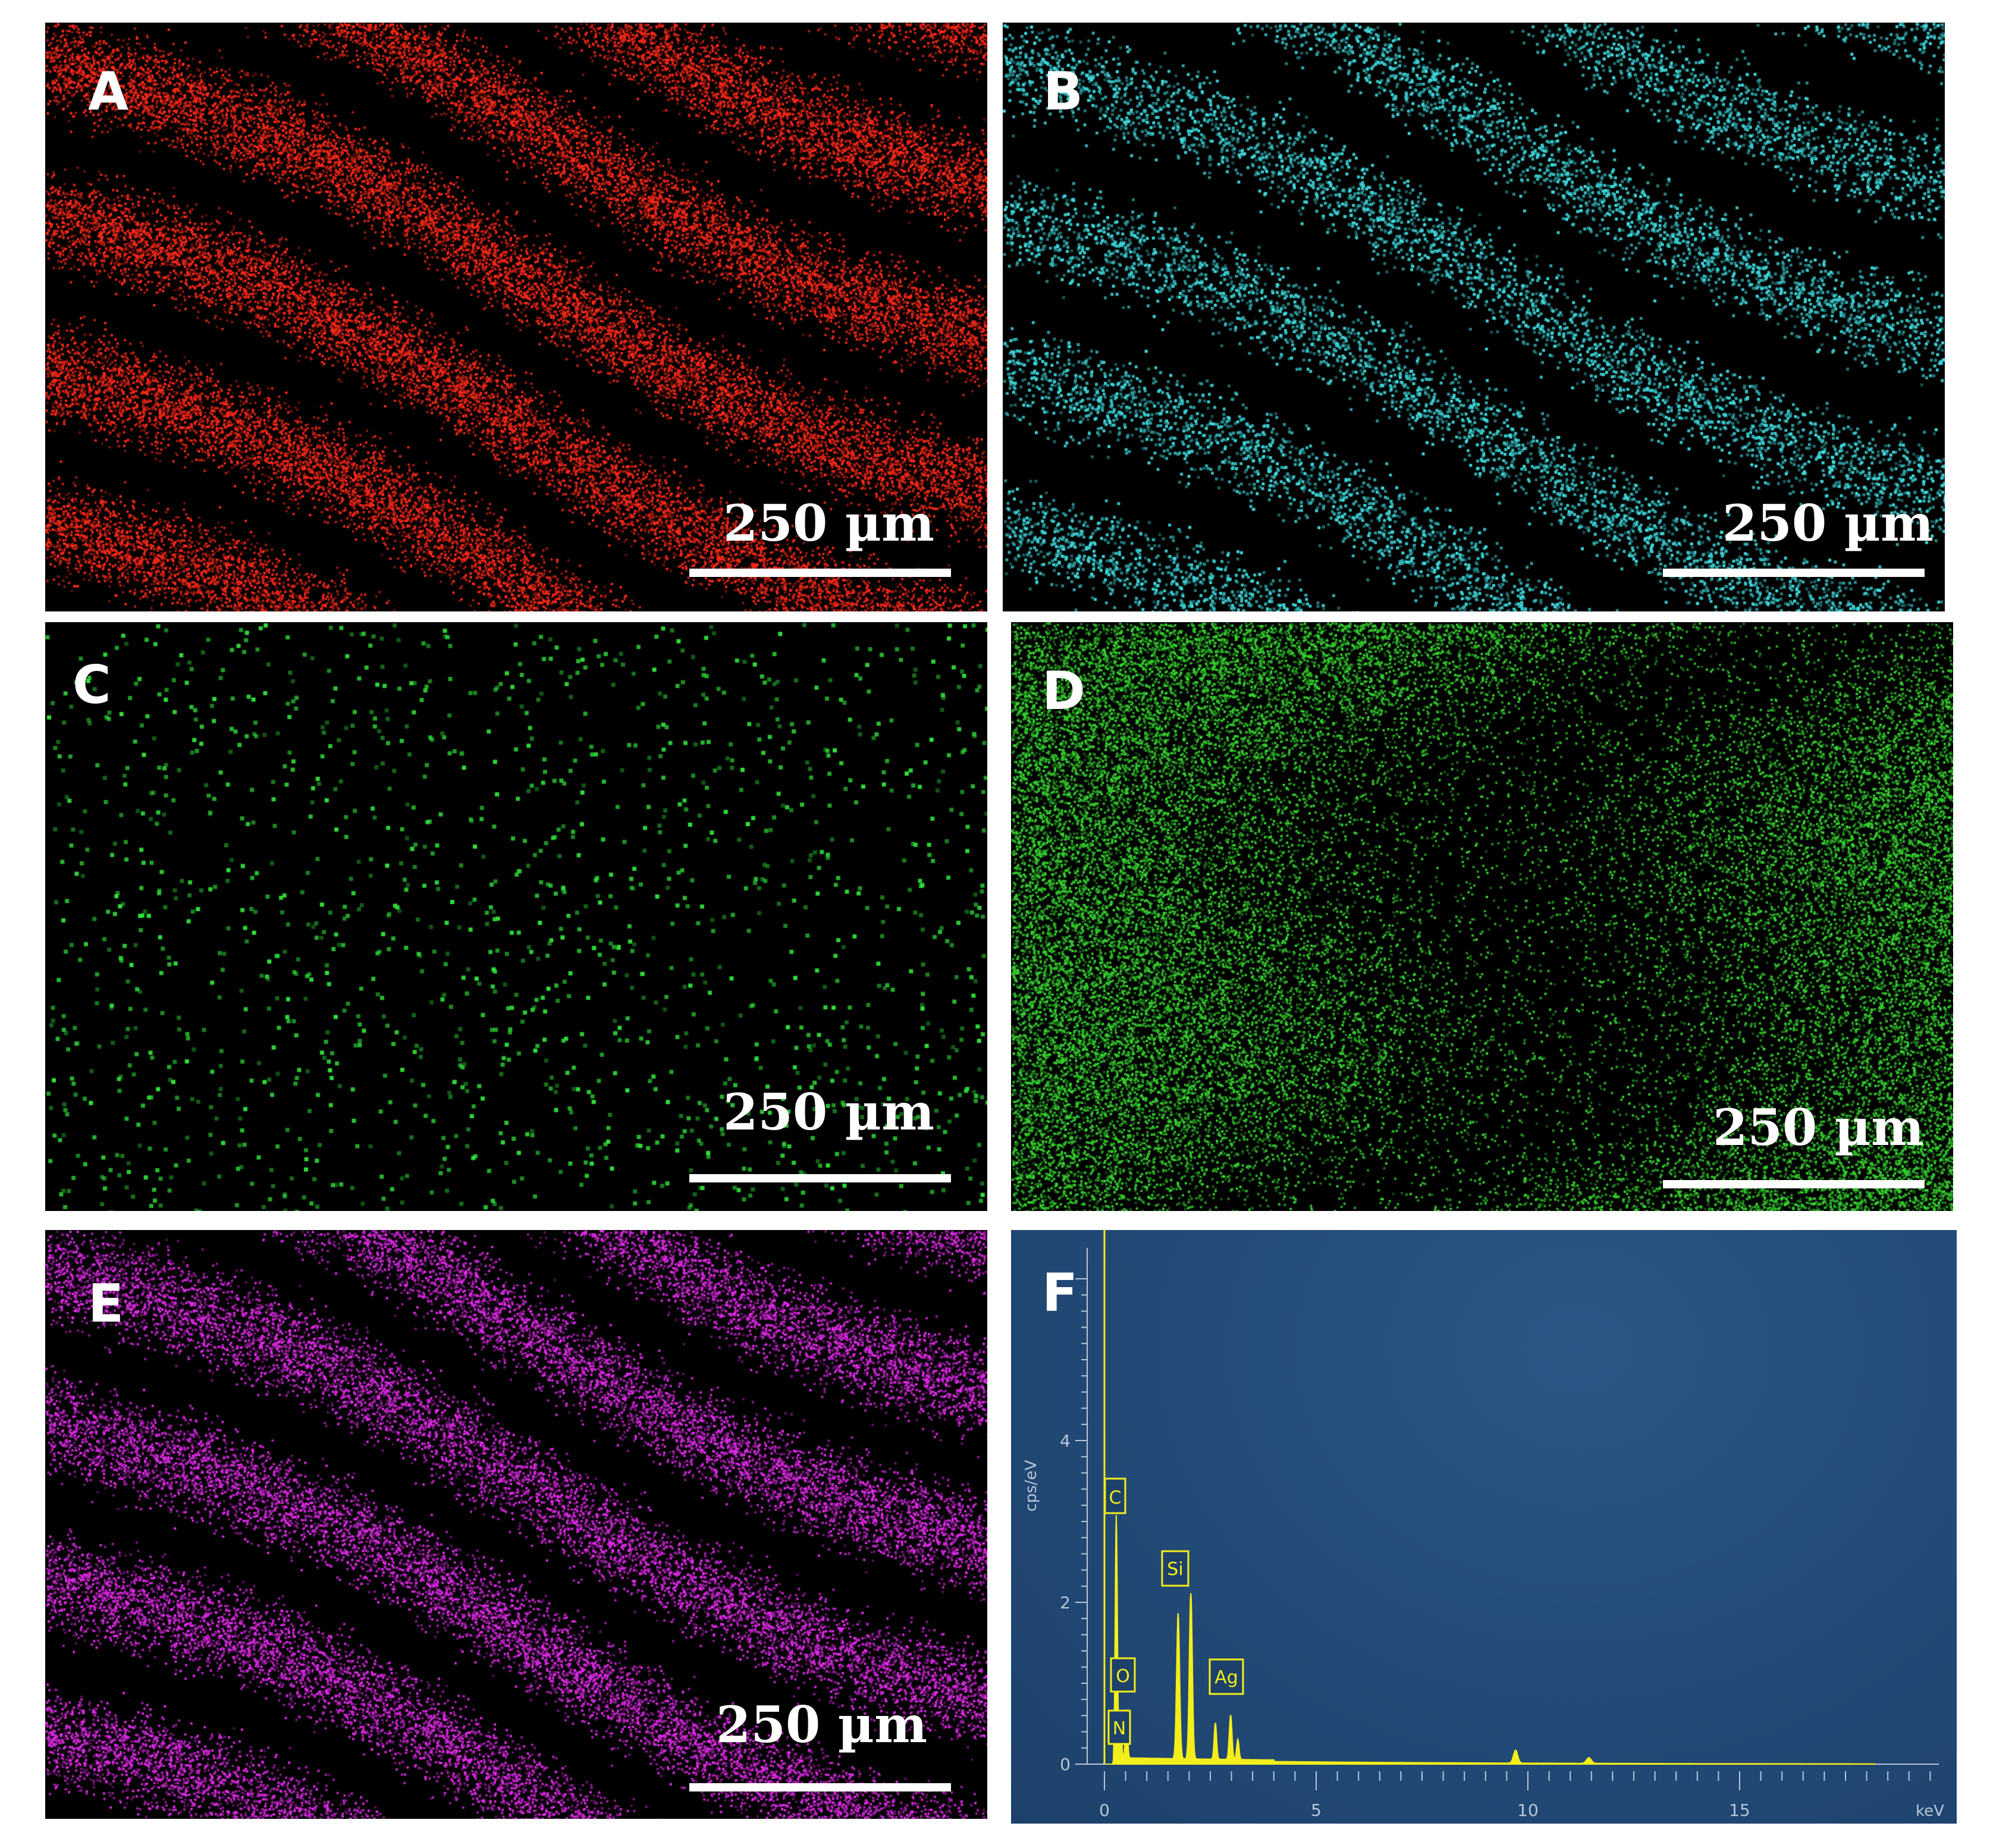 The height and width of the screenshot is (1848, 1990). What do you see at coordinates (821, 1724) in the screenshot?
I see `scale-bar-label-e: 250 µm` at bounding box center [821, 1724].